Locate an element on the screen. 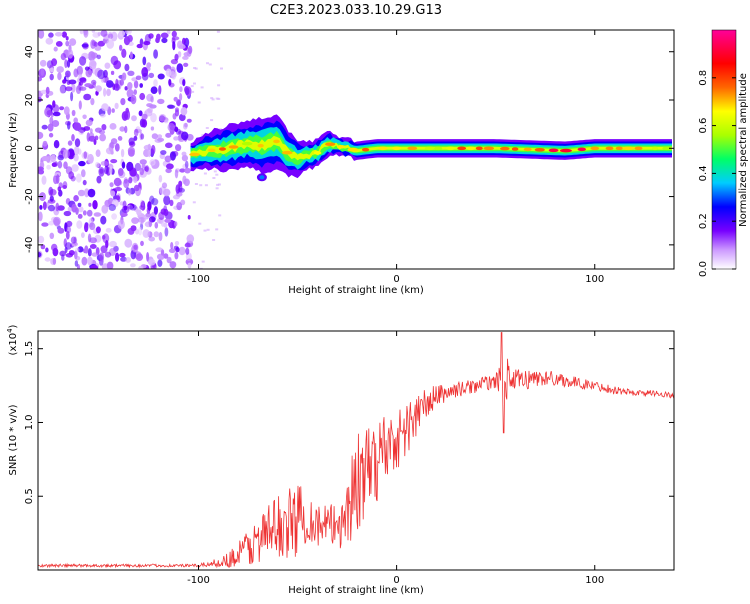 This screenshot has width=750, height=604. spectrogram-y-tick-label: 0 is located at coordinates (29, 148).